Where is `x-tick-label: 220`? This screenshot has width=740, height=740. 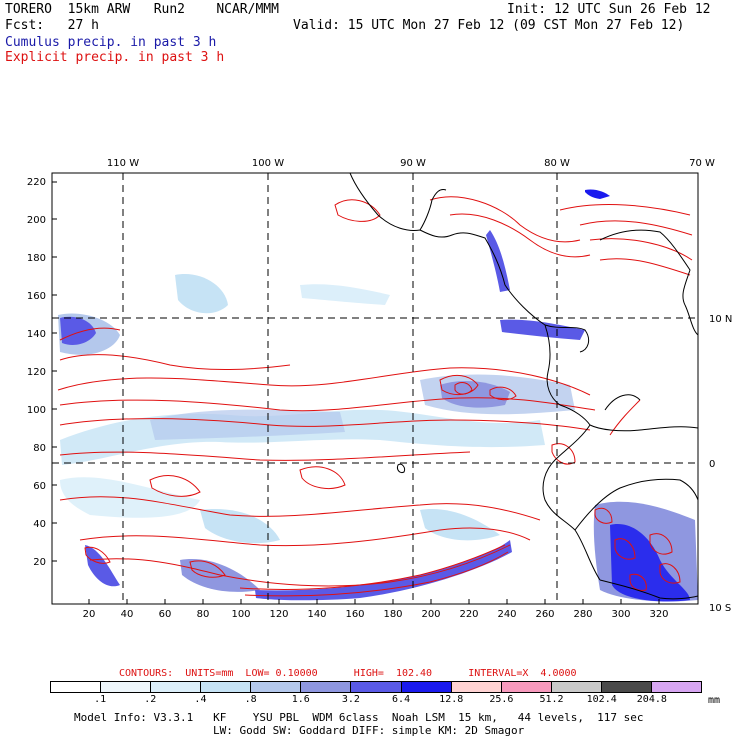 x-tick-label: 220 is located at coordinates (468, 614).